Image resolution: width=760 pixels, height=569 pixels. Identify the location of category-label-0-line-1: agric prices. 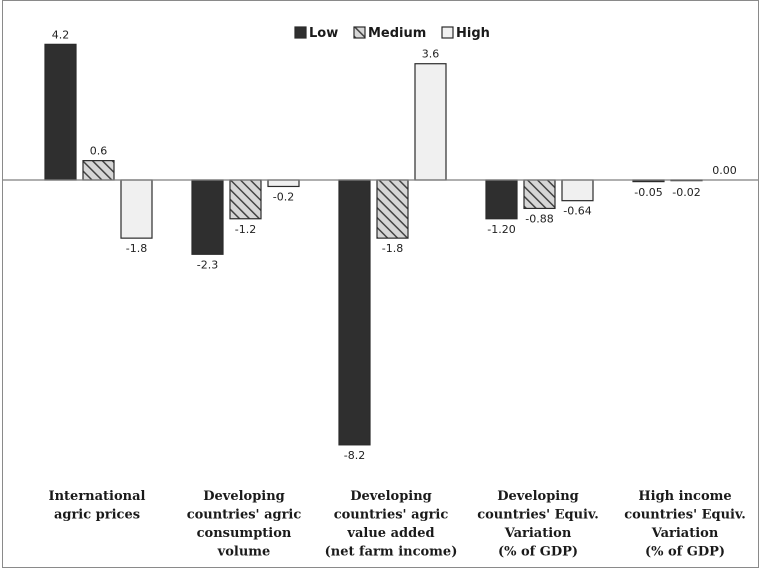
(97, 515).